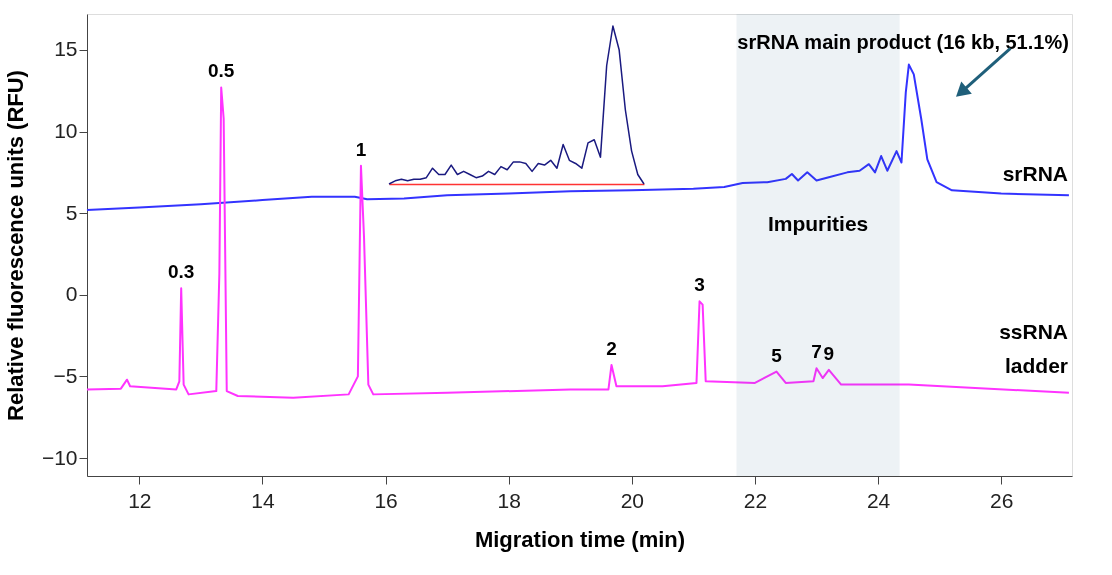  What do you see at coordinates (59, 457) in the screenshot?
I see `y-tick-label: −10` at bounding box center [59, 457].